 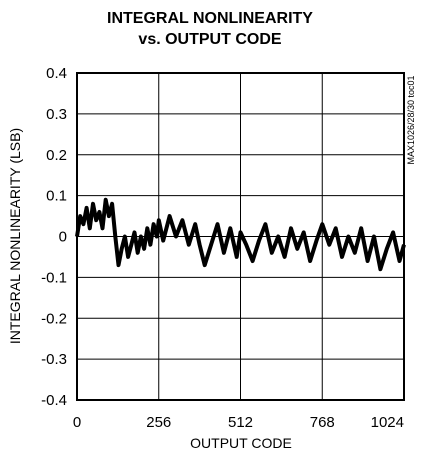 What do you see at coordinates (54, 359) in the screenshot?
I see `y-tick-label: -0.3` at bounding box center [54, 359].